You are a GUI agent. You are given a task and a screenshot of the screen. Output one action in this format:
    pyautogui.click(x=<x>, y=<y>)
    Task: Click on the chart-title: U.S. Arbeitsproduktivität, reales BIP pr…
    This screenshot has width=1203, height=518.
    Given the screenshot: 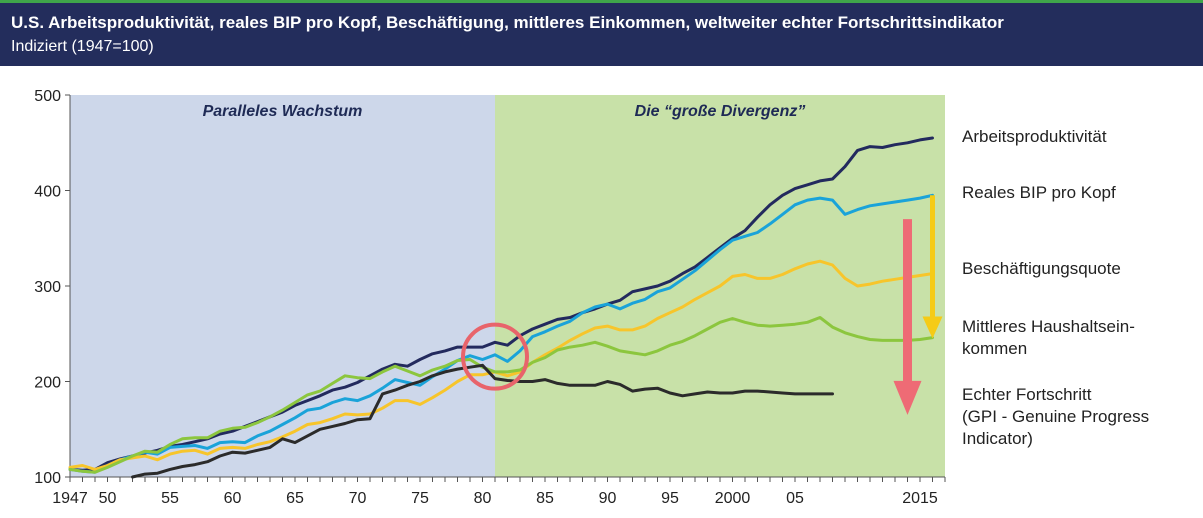 What is the action you would take?
    pyautogui.click(x=507, y=22)
    